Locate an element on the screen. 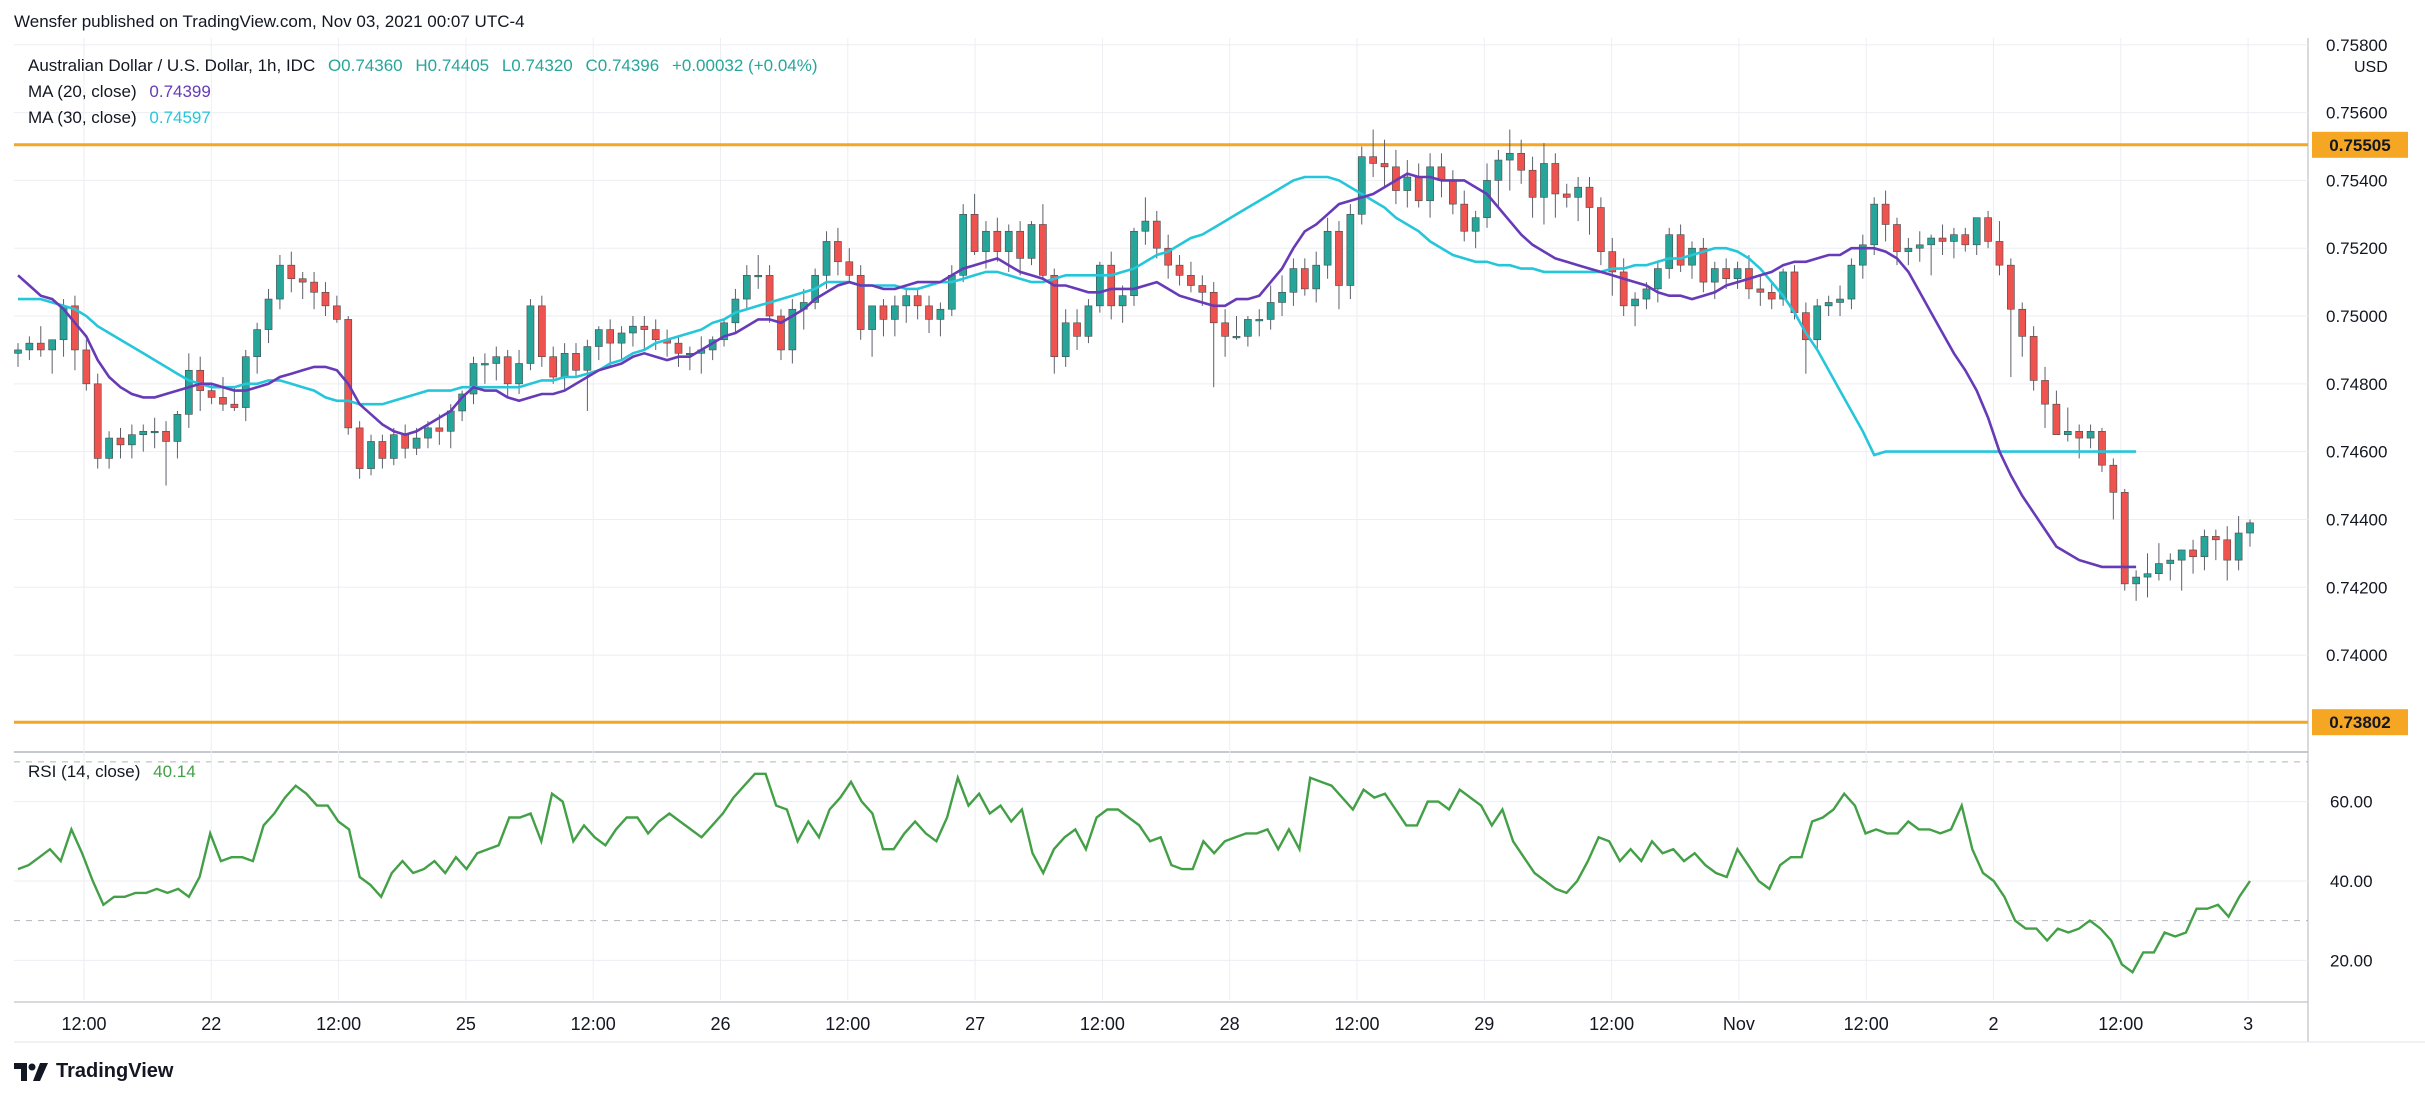  price-tick-label: 0.75600 is located at coordinates (2356, 113).